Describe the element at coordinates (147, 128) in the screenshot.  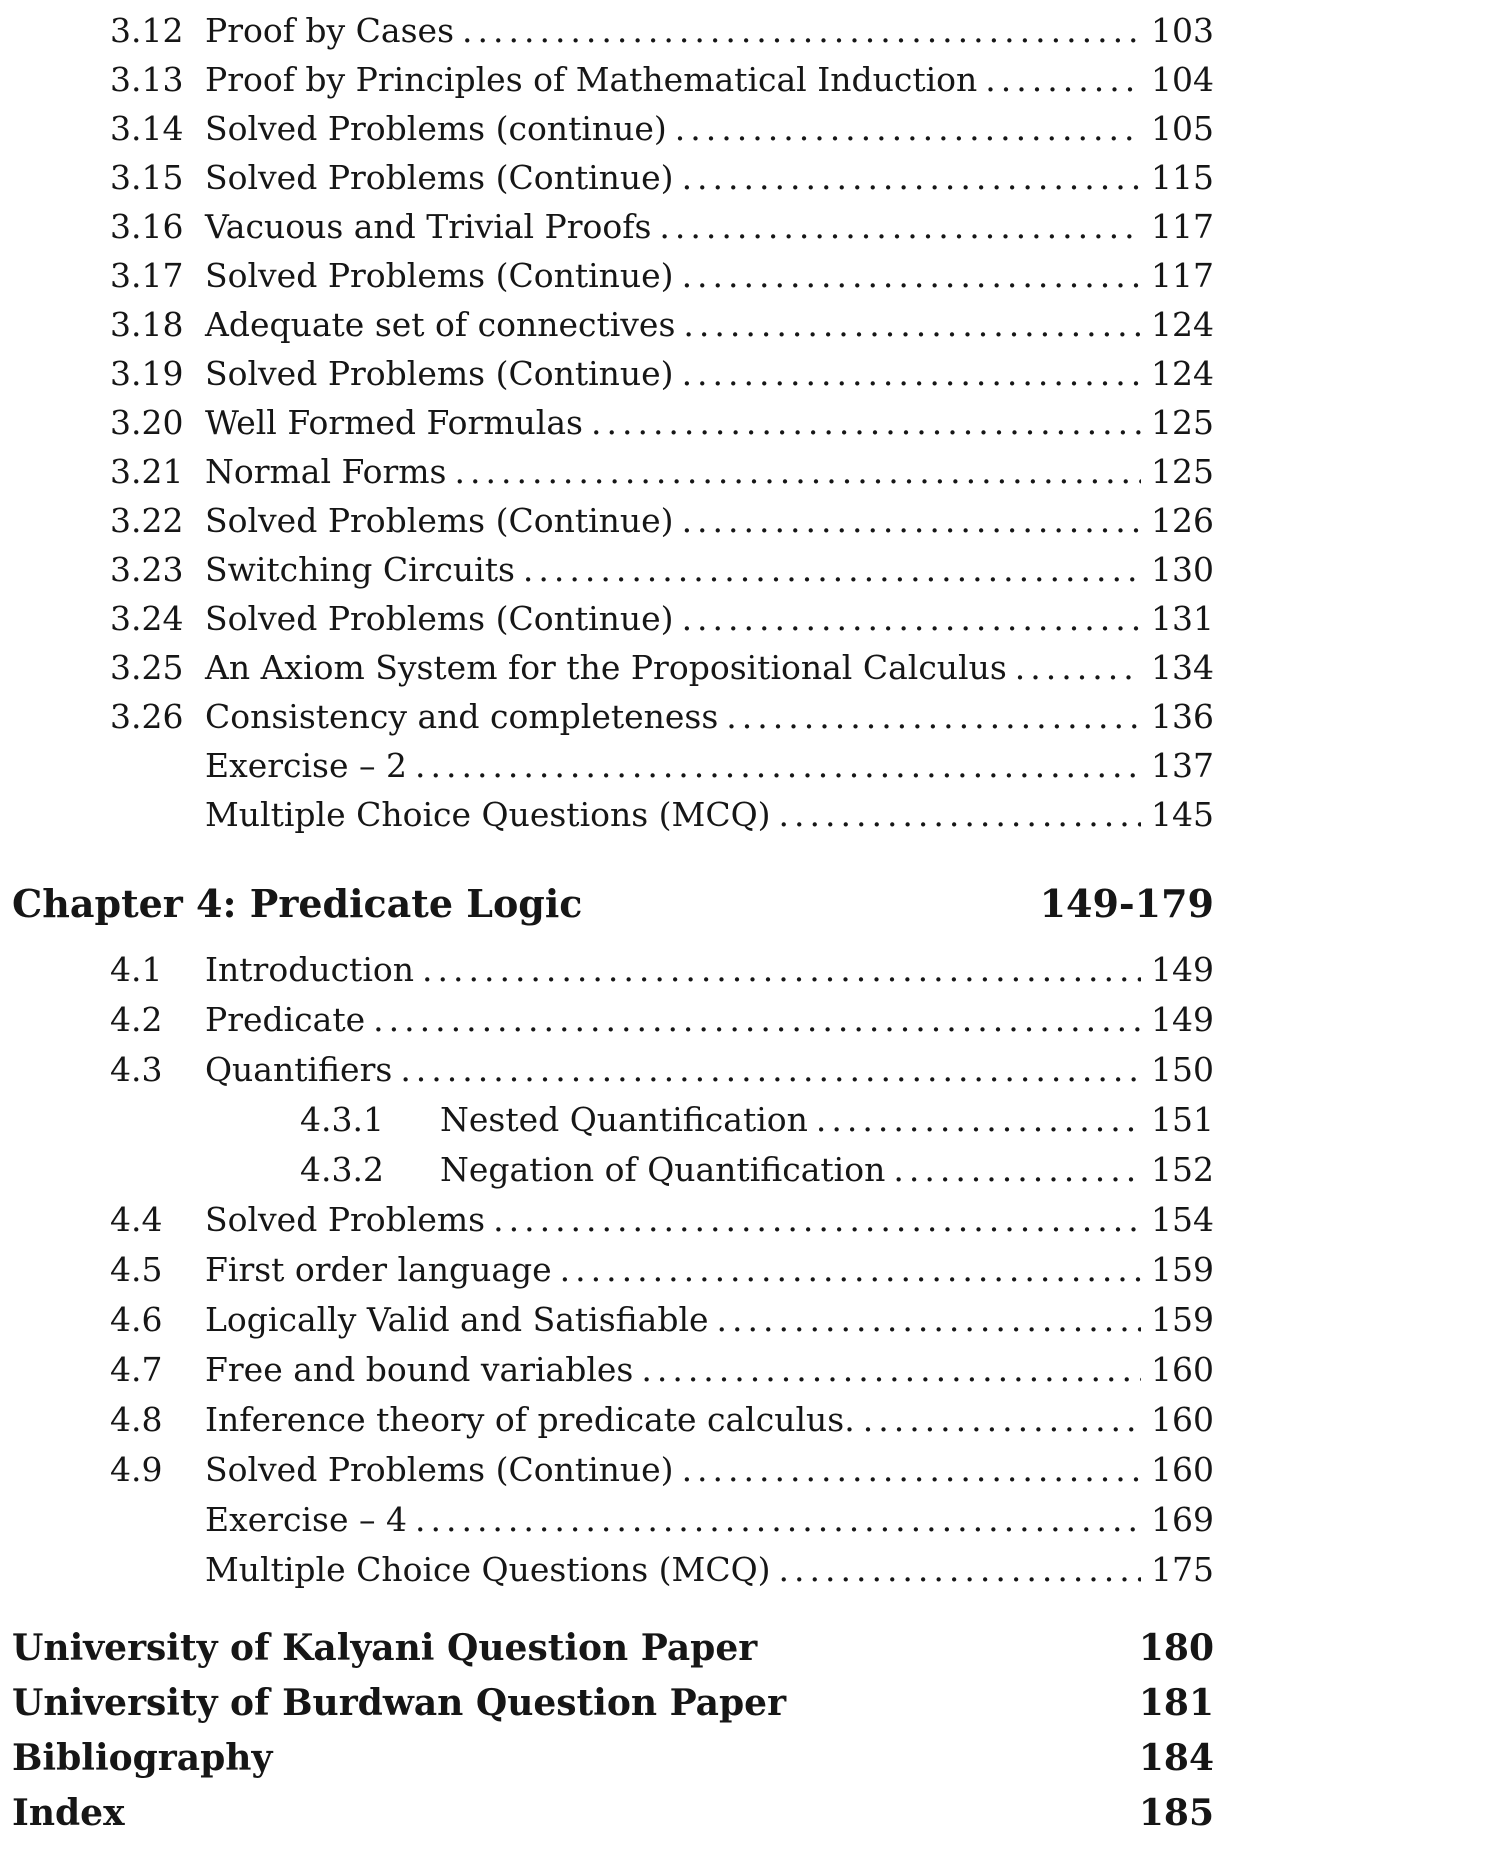
I see `section-number: 3.14` at that location.